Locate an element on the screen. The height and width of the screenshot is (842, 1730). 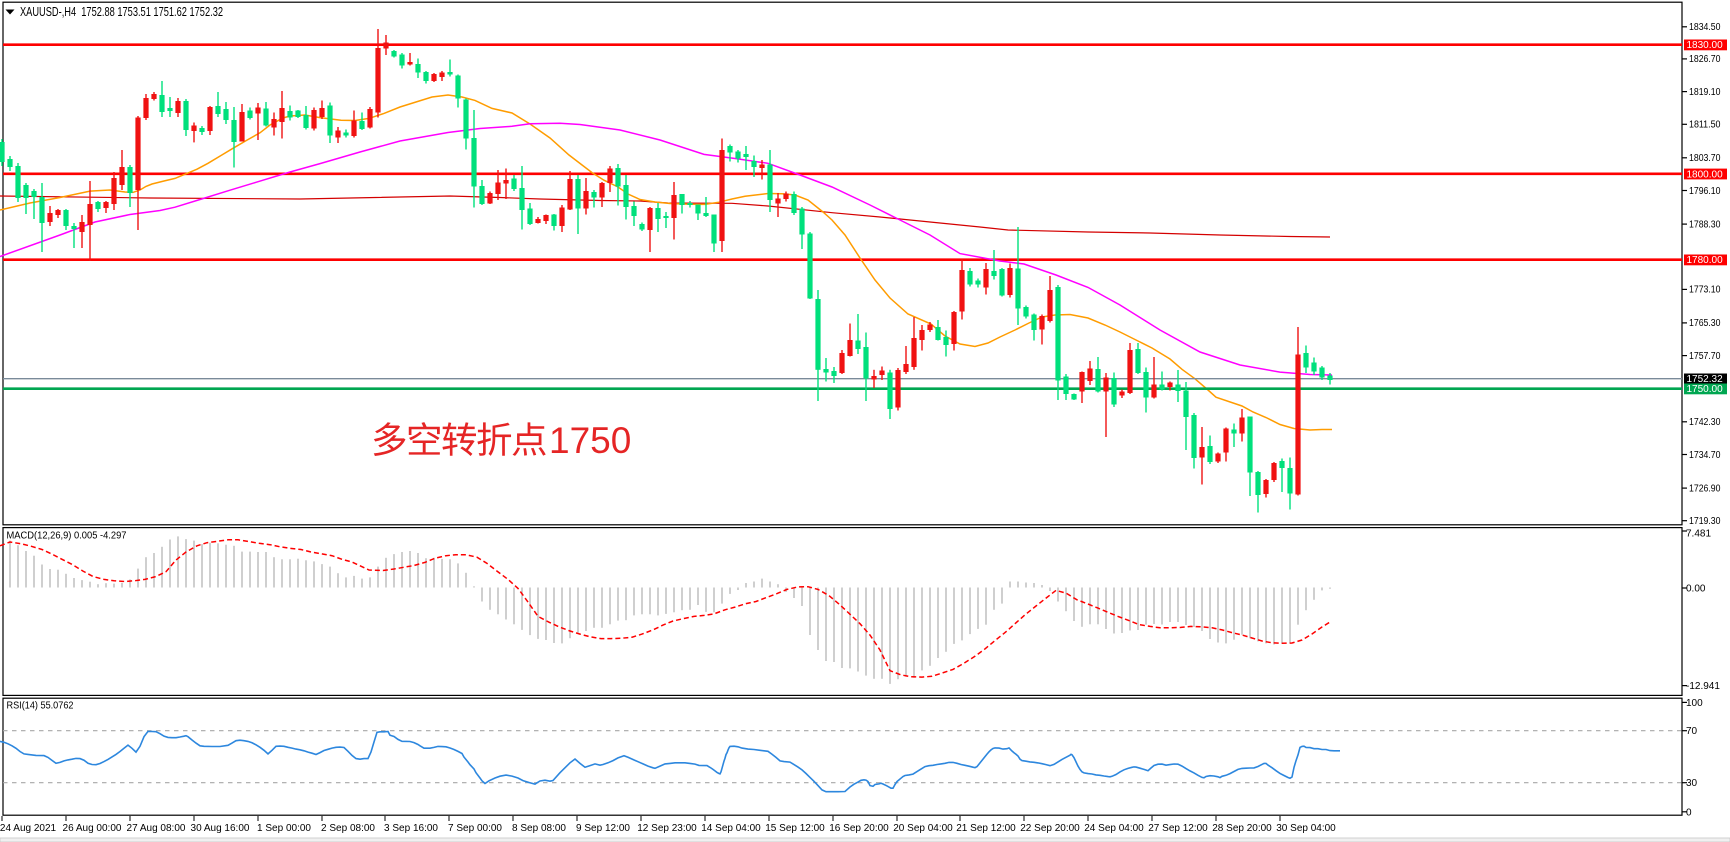
svg-text: RSI(14) 55.0762 is located at coordinates (40, 706).